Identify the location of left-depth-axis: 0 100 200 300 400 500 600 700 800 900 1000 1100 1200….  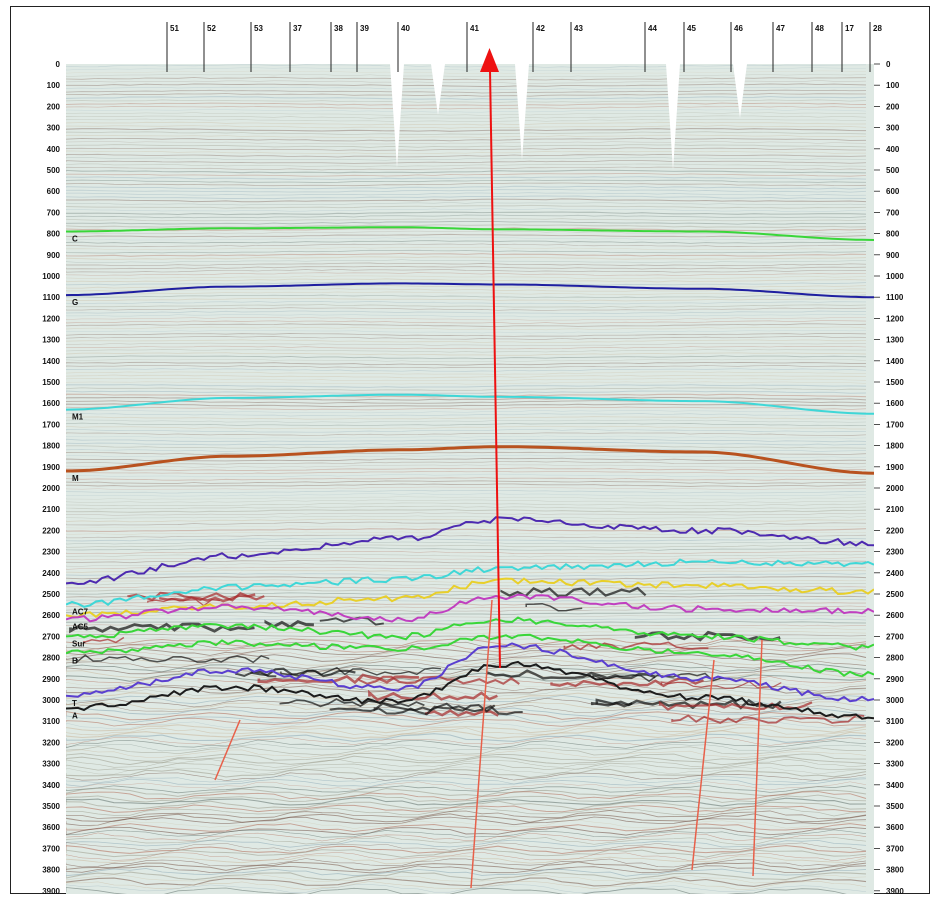
(51, 478).